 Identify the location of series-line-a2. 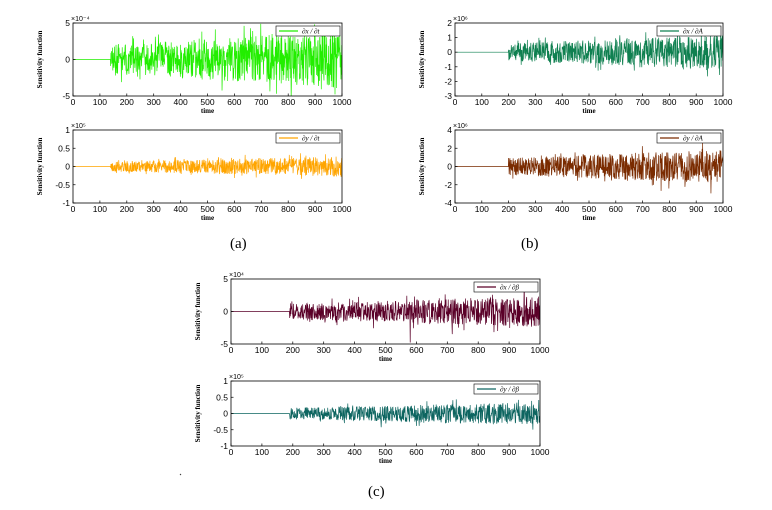
(207, 166).